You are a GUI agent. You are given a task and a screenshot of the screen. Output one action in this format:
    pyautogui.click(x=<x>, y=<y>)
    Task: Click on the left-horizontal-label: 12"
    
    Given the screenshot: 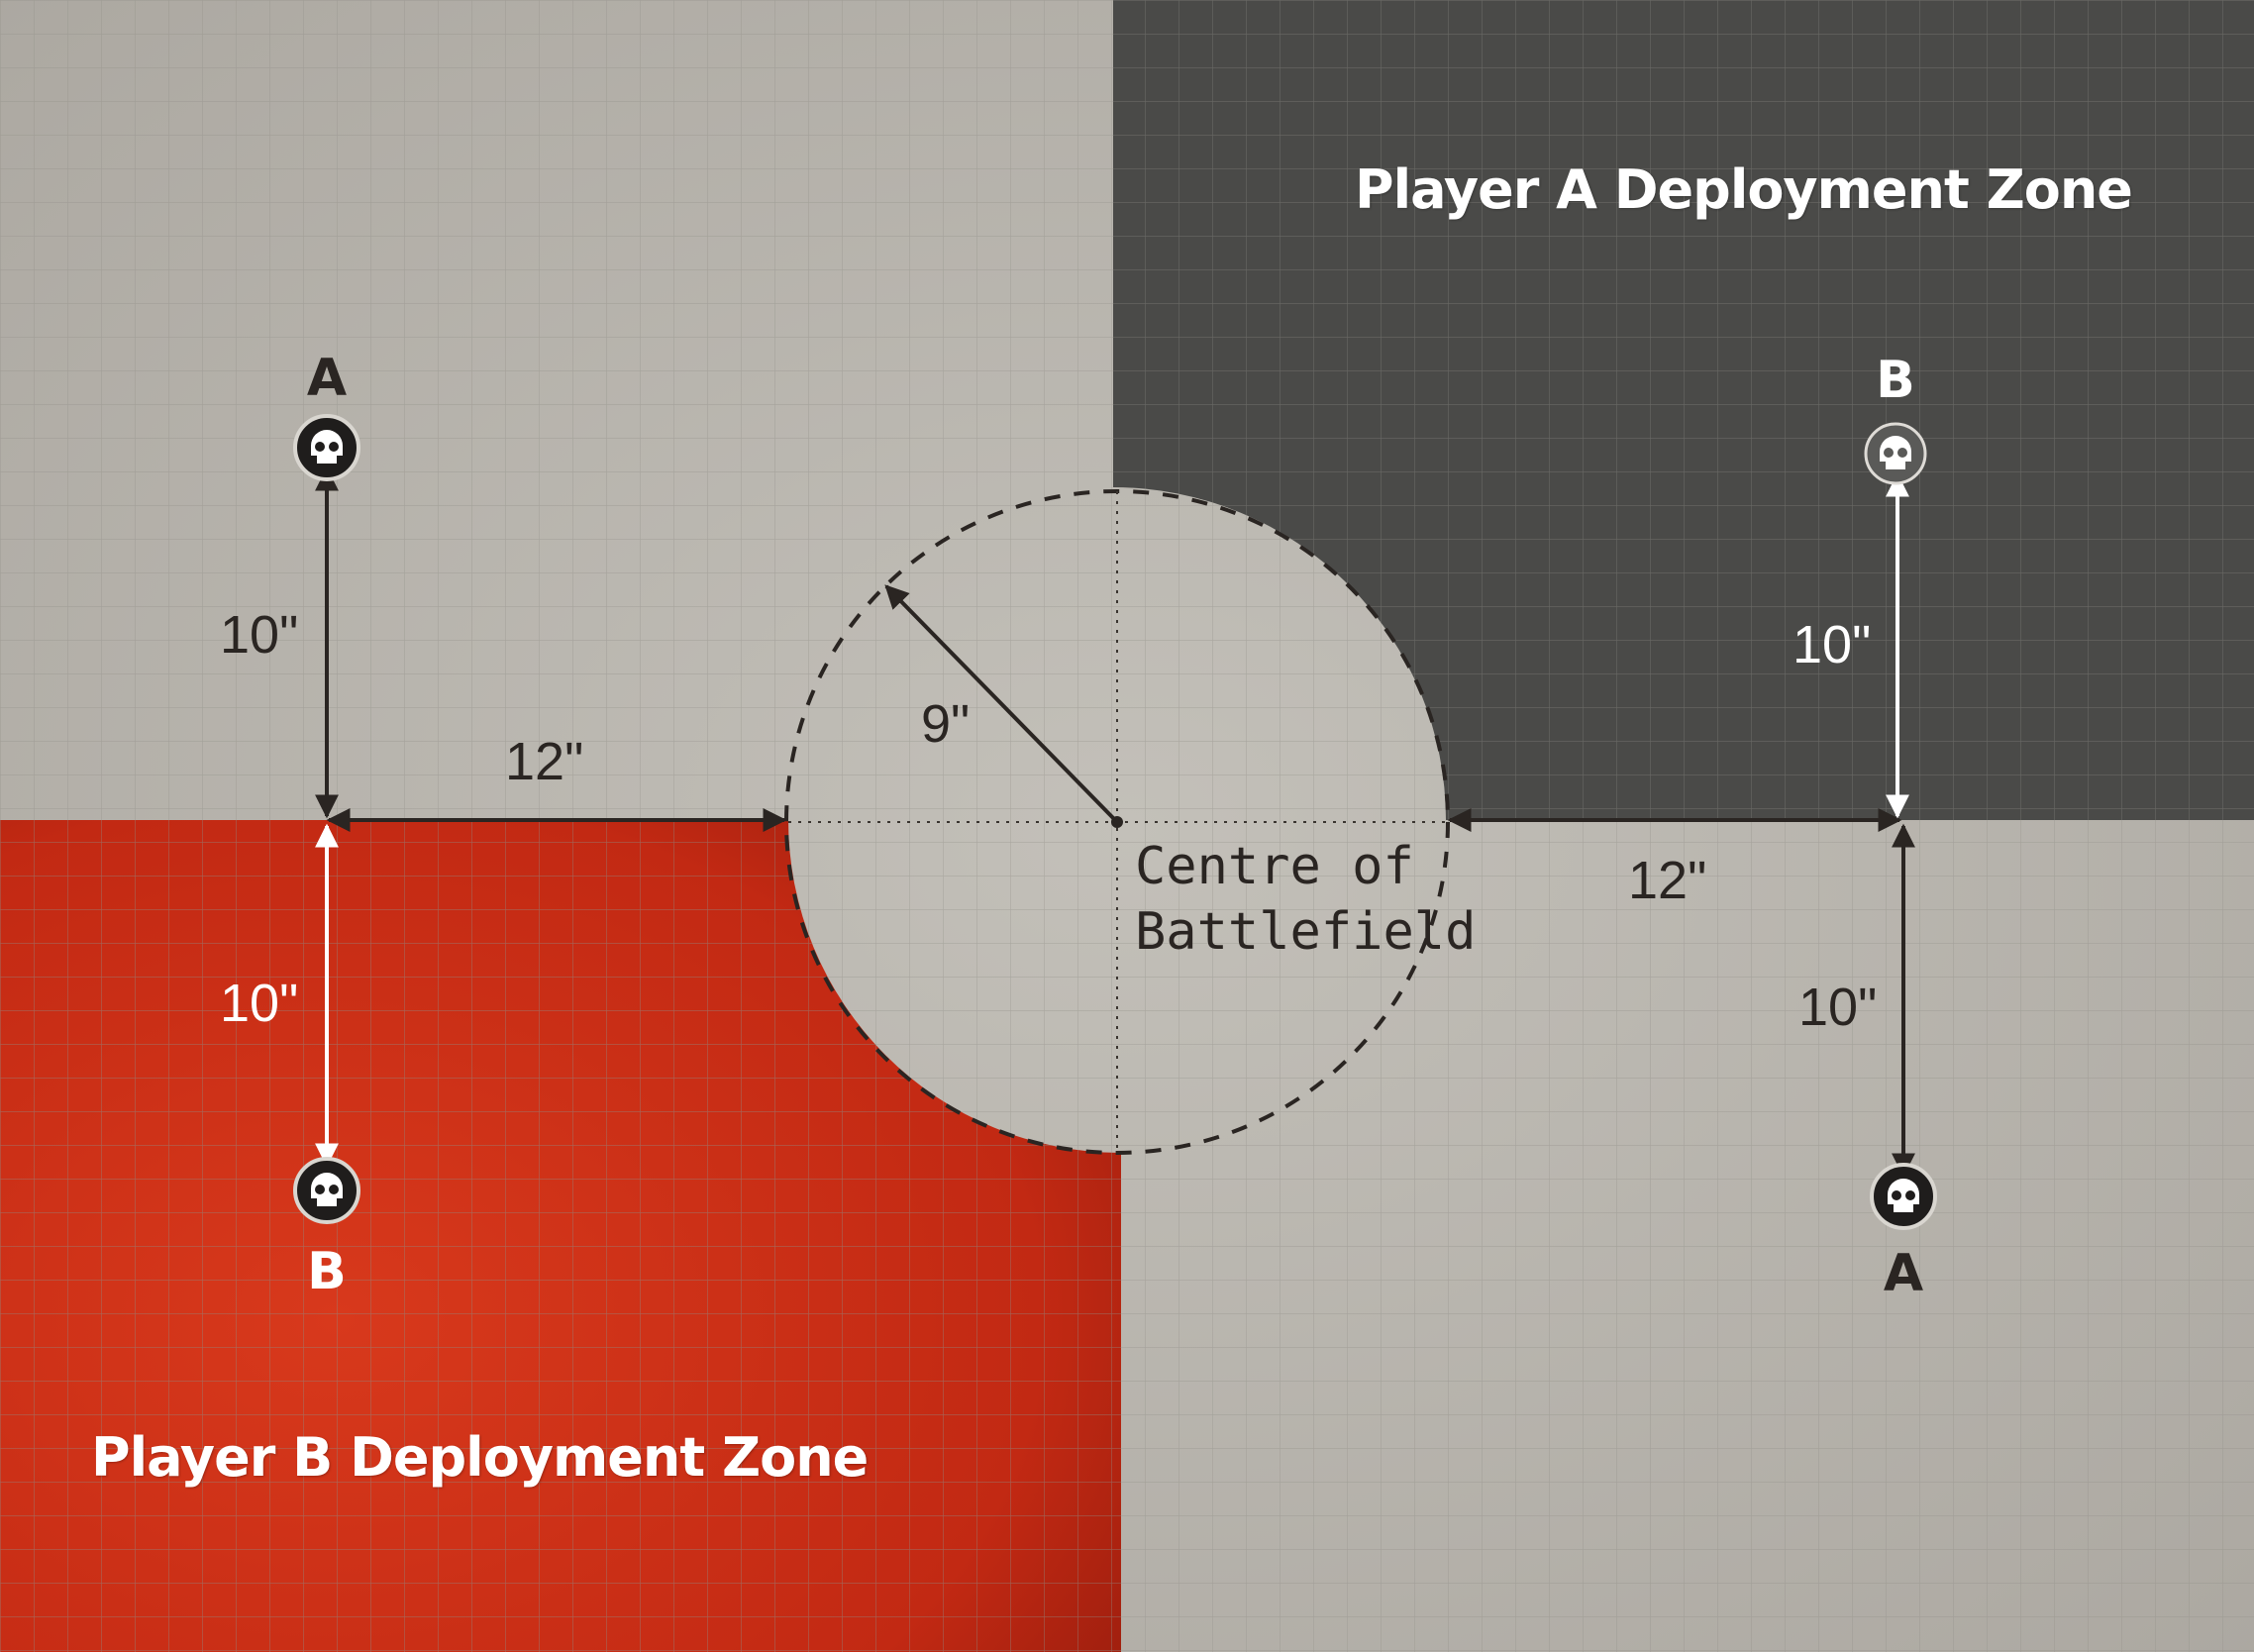 What is the action you would take?
    pyautogui.click(x=544, y=761)
    